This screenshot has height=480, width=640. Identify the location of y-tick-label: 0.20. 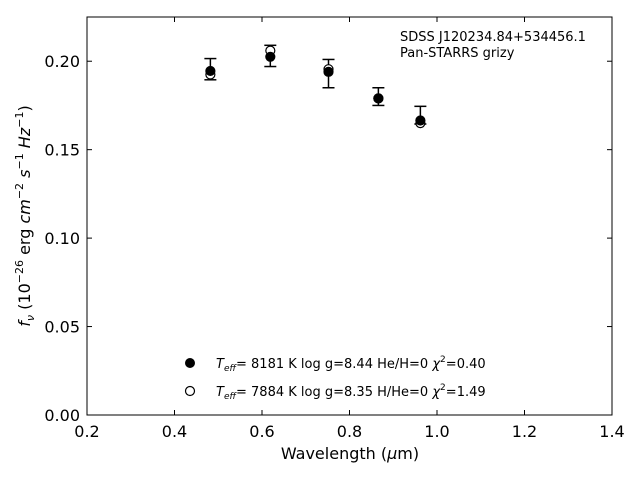
(62, 61).